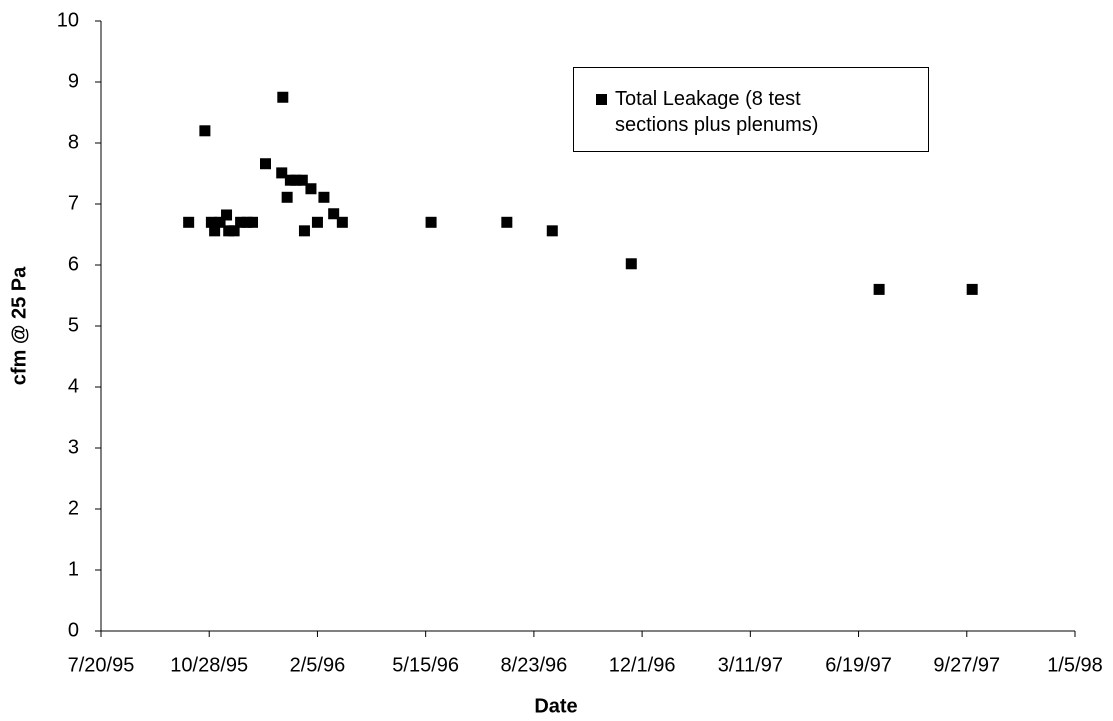 This screenshot has height=721, width=1113. What do you see at coordinates (73, 81) in the screenshot?
I see `y-tick-label: 9` at bounding box center [73, 81].